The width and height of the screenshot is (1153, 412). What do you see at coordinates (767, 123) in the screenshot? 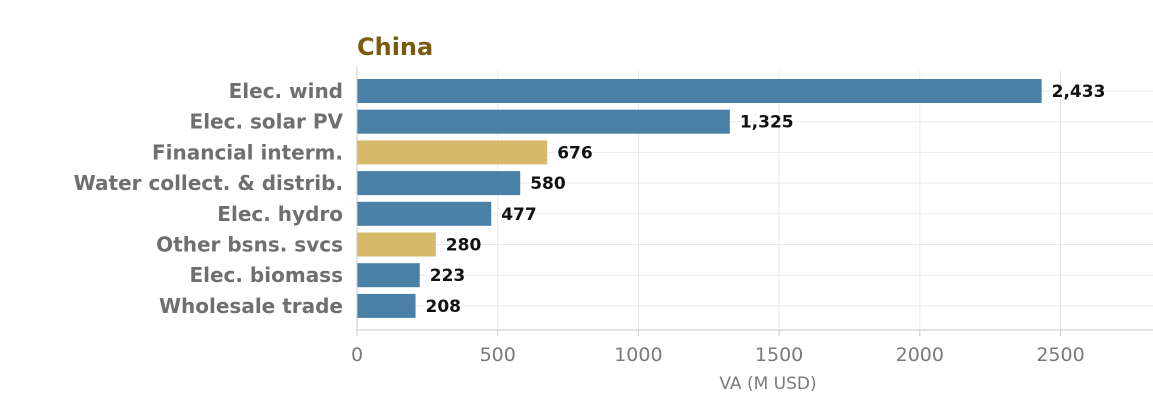
I see `value-label-1: 1,325` at bounding box center [767, 123].